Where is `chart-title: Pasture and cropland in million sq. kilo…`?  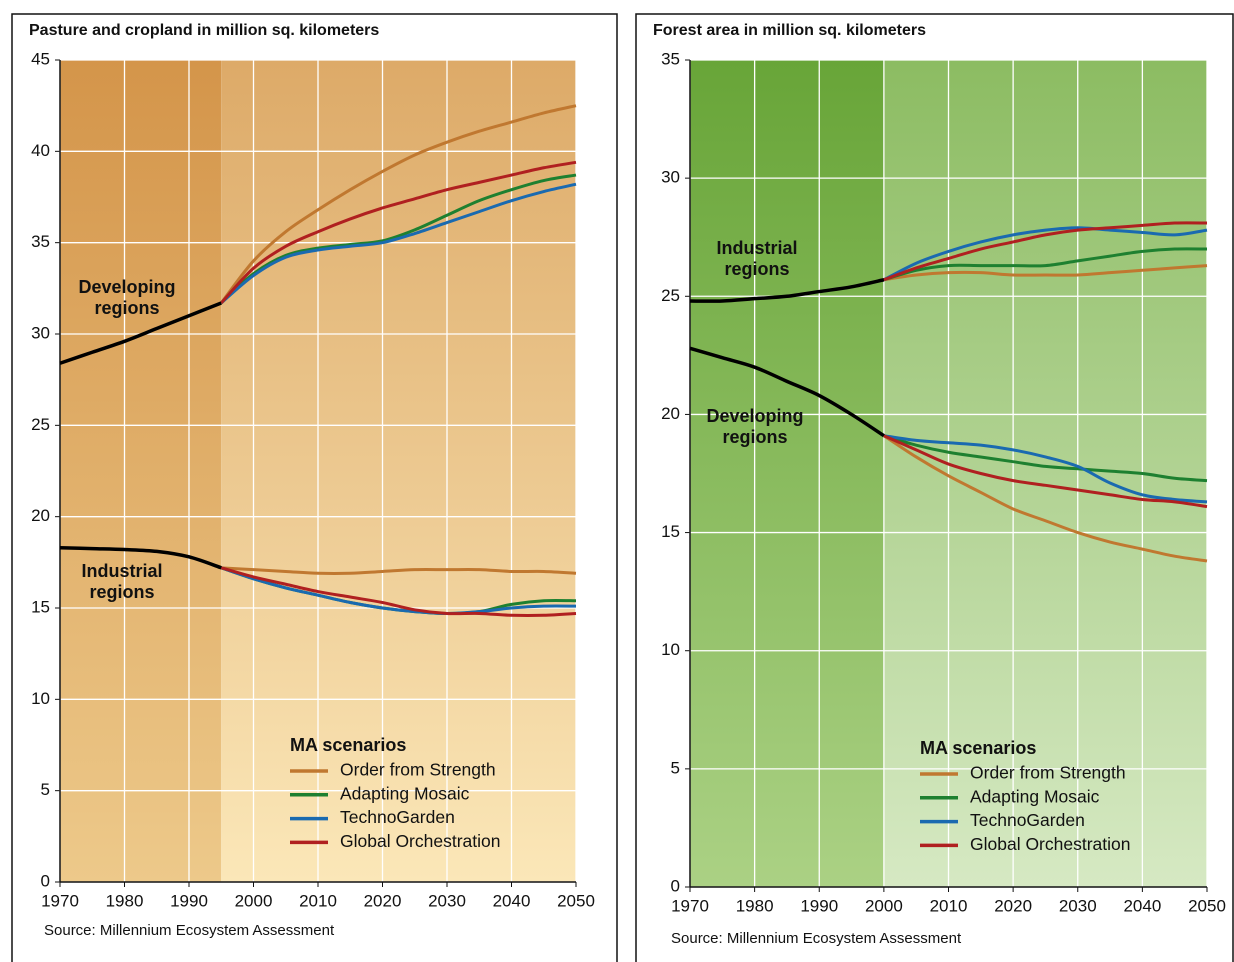 chart-title: Pasture and cropland in million sq. kilo… is located at coordinates (204, 30).